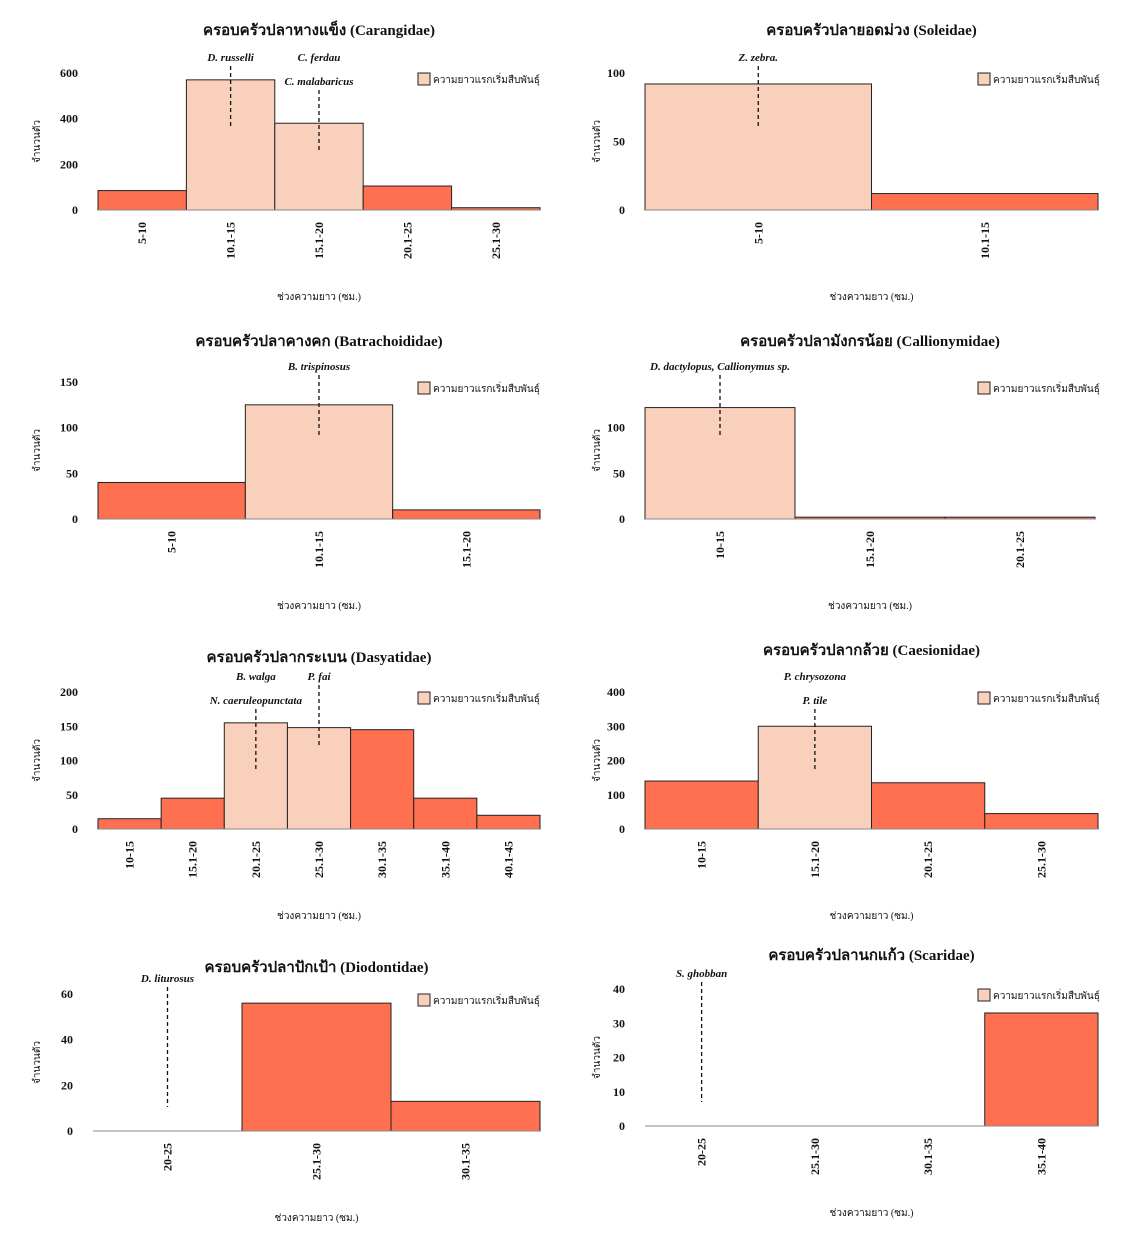 The width and height of the screenshot is (1121, 1242). I want to click on chart-title: ครอบครัวปลาปักเป้า (Diodontidae), so click(316, 967).